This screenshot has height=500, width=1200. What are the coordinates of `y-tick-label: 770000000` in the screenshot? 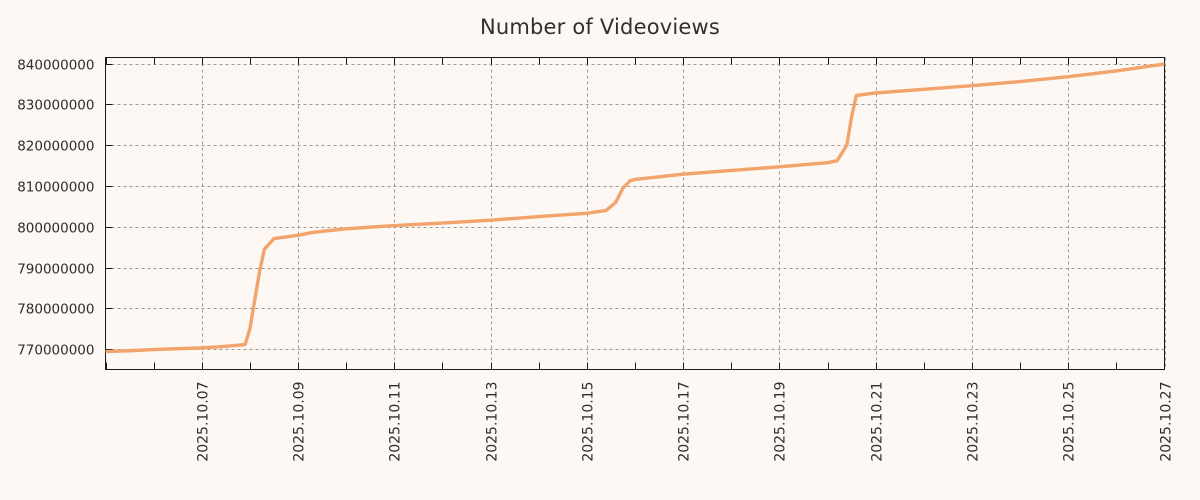 It's located at (55, 351).